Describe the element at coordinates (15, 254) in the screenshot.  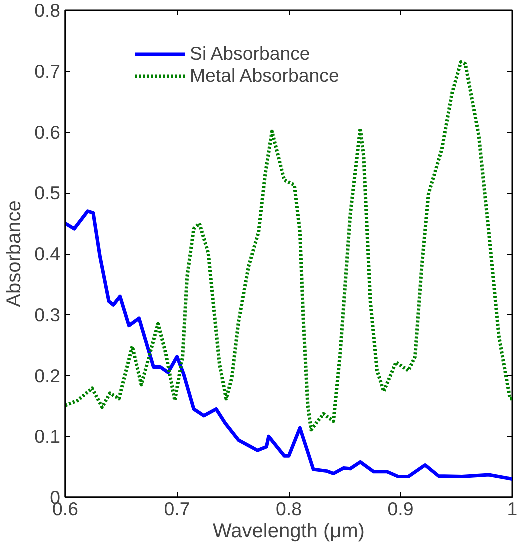
I see `y-axis-title: Absorbance` at that location.